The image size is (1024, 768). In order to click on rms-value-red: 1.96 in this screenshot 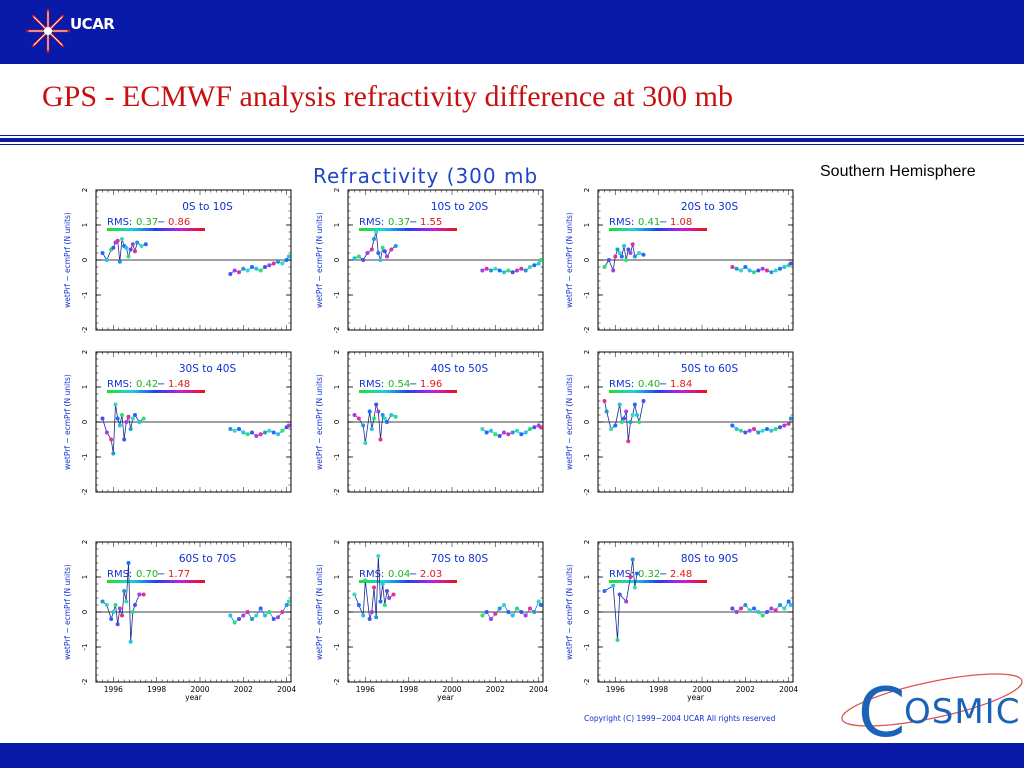, I will do `click(431, 384)`.